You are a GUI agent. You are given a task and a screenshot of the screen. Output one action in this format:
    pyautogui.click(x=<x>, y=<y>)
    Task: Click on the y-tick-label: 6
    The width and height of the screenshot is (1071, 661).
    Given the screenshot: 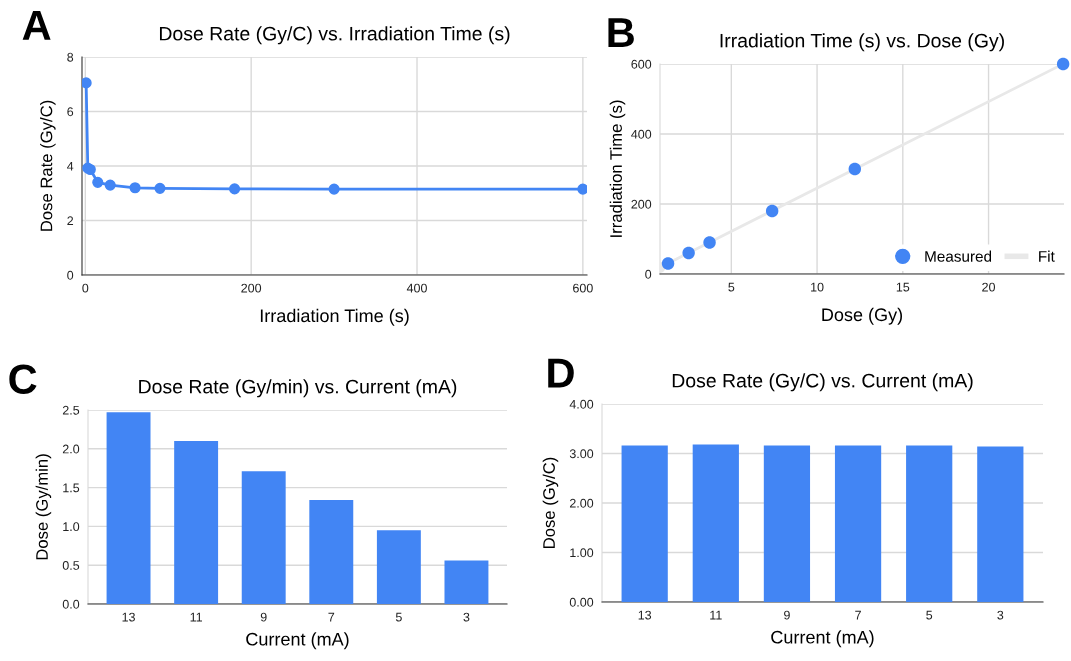 What is the action you would take?
    pyautogui.click(x=70, y=112)
    